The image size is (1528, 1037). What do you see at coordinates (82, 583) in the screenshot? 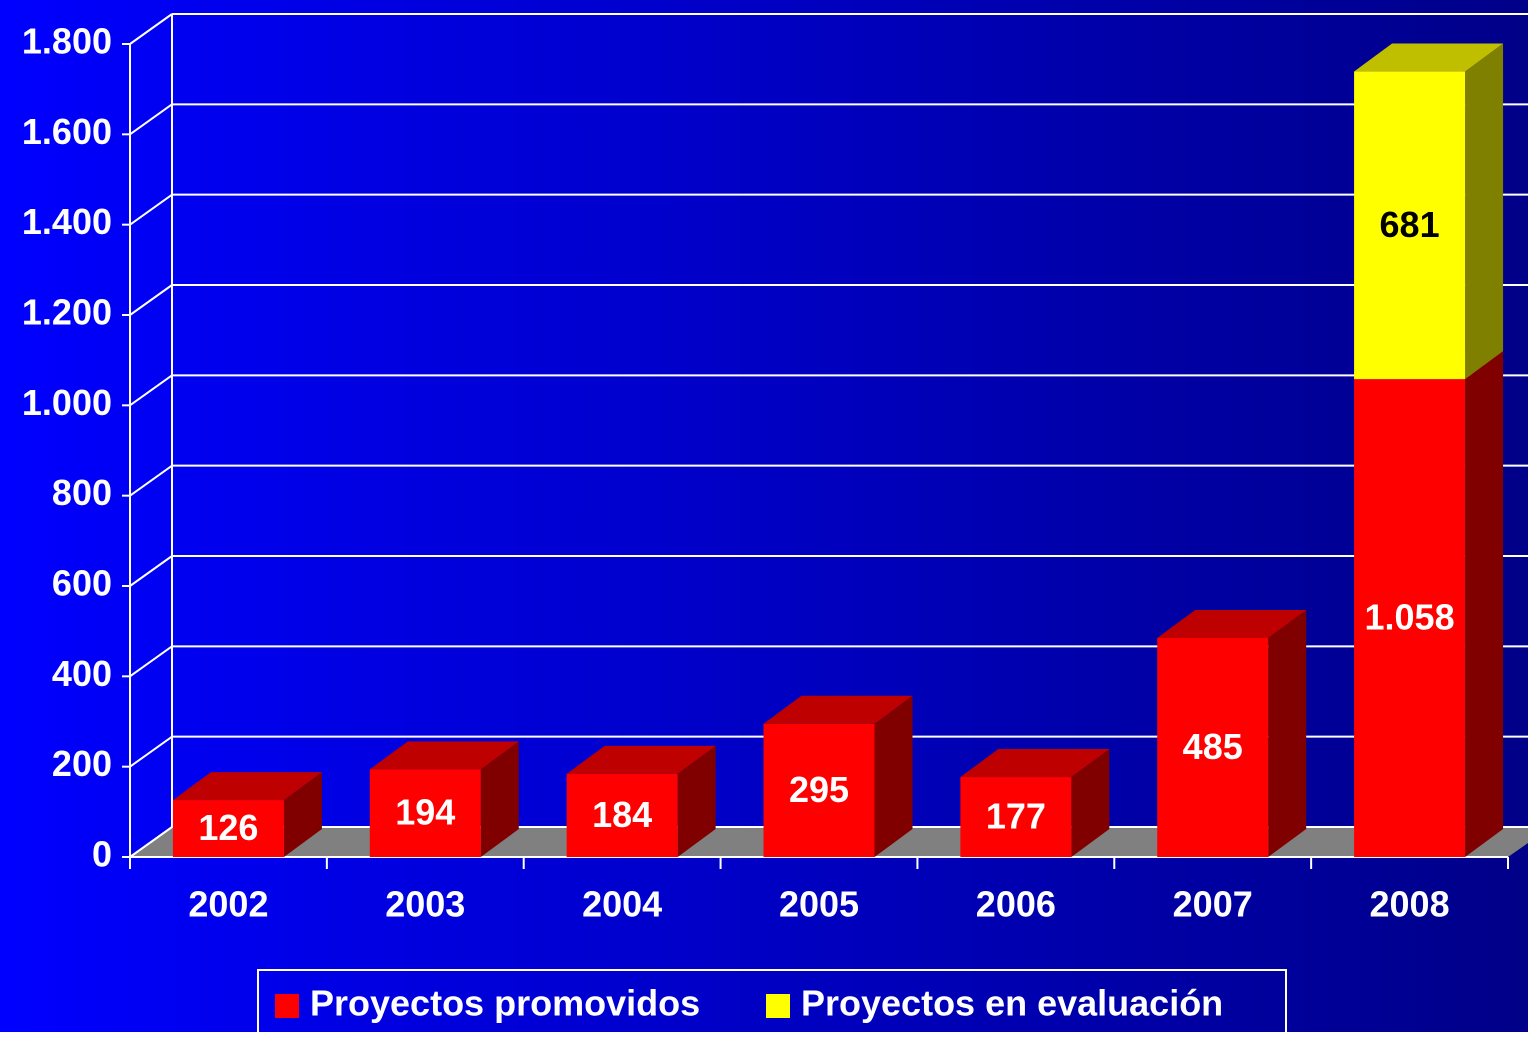
I see `y-tick-label: 600` at bounding box center [82, 583].